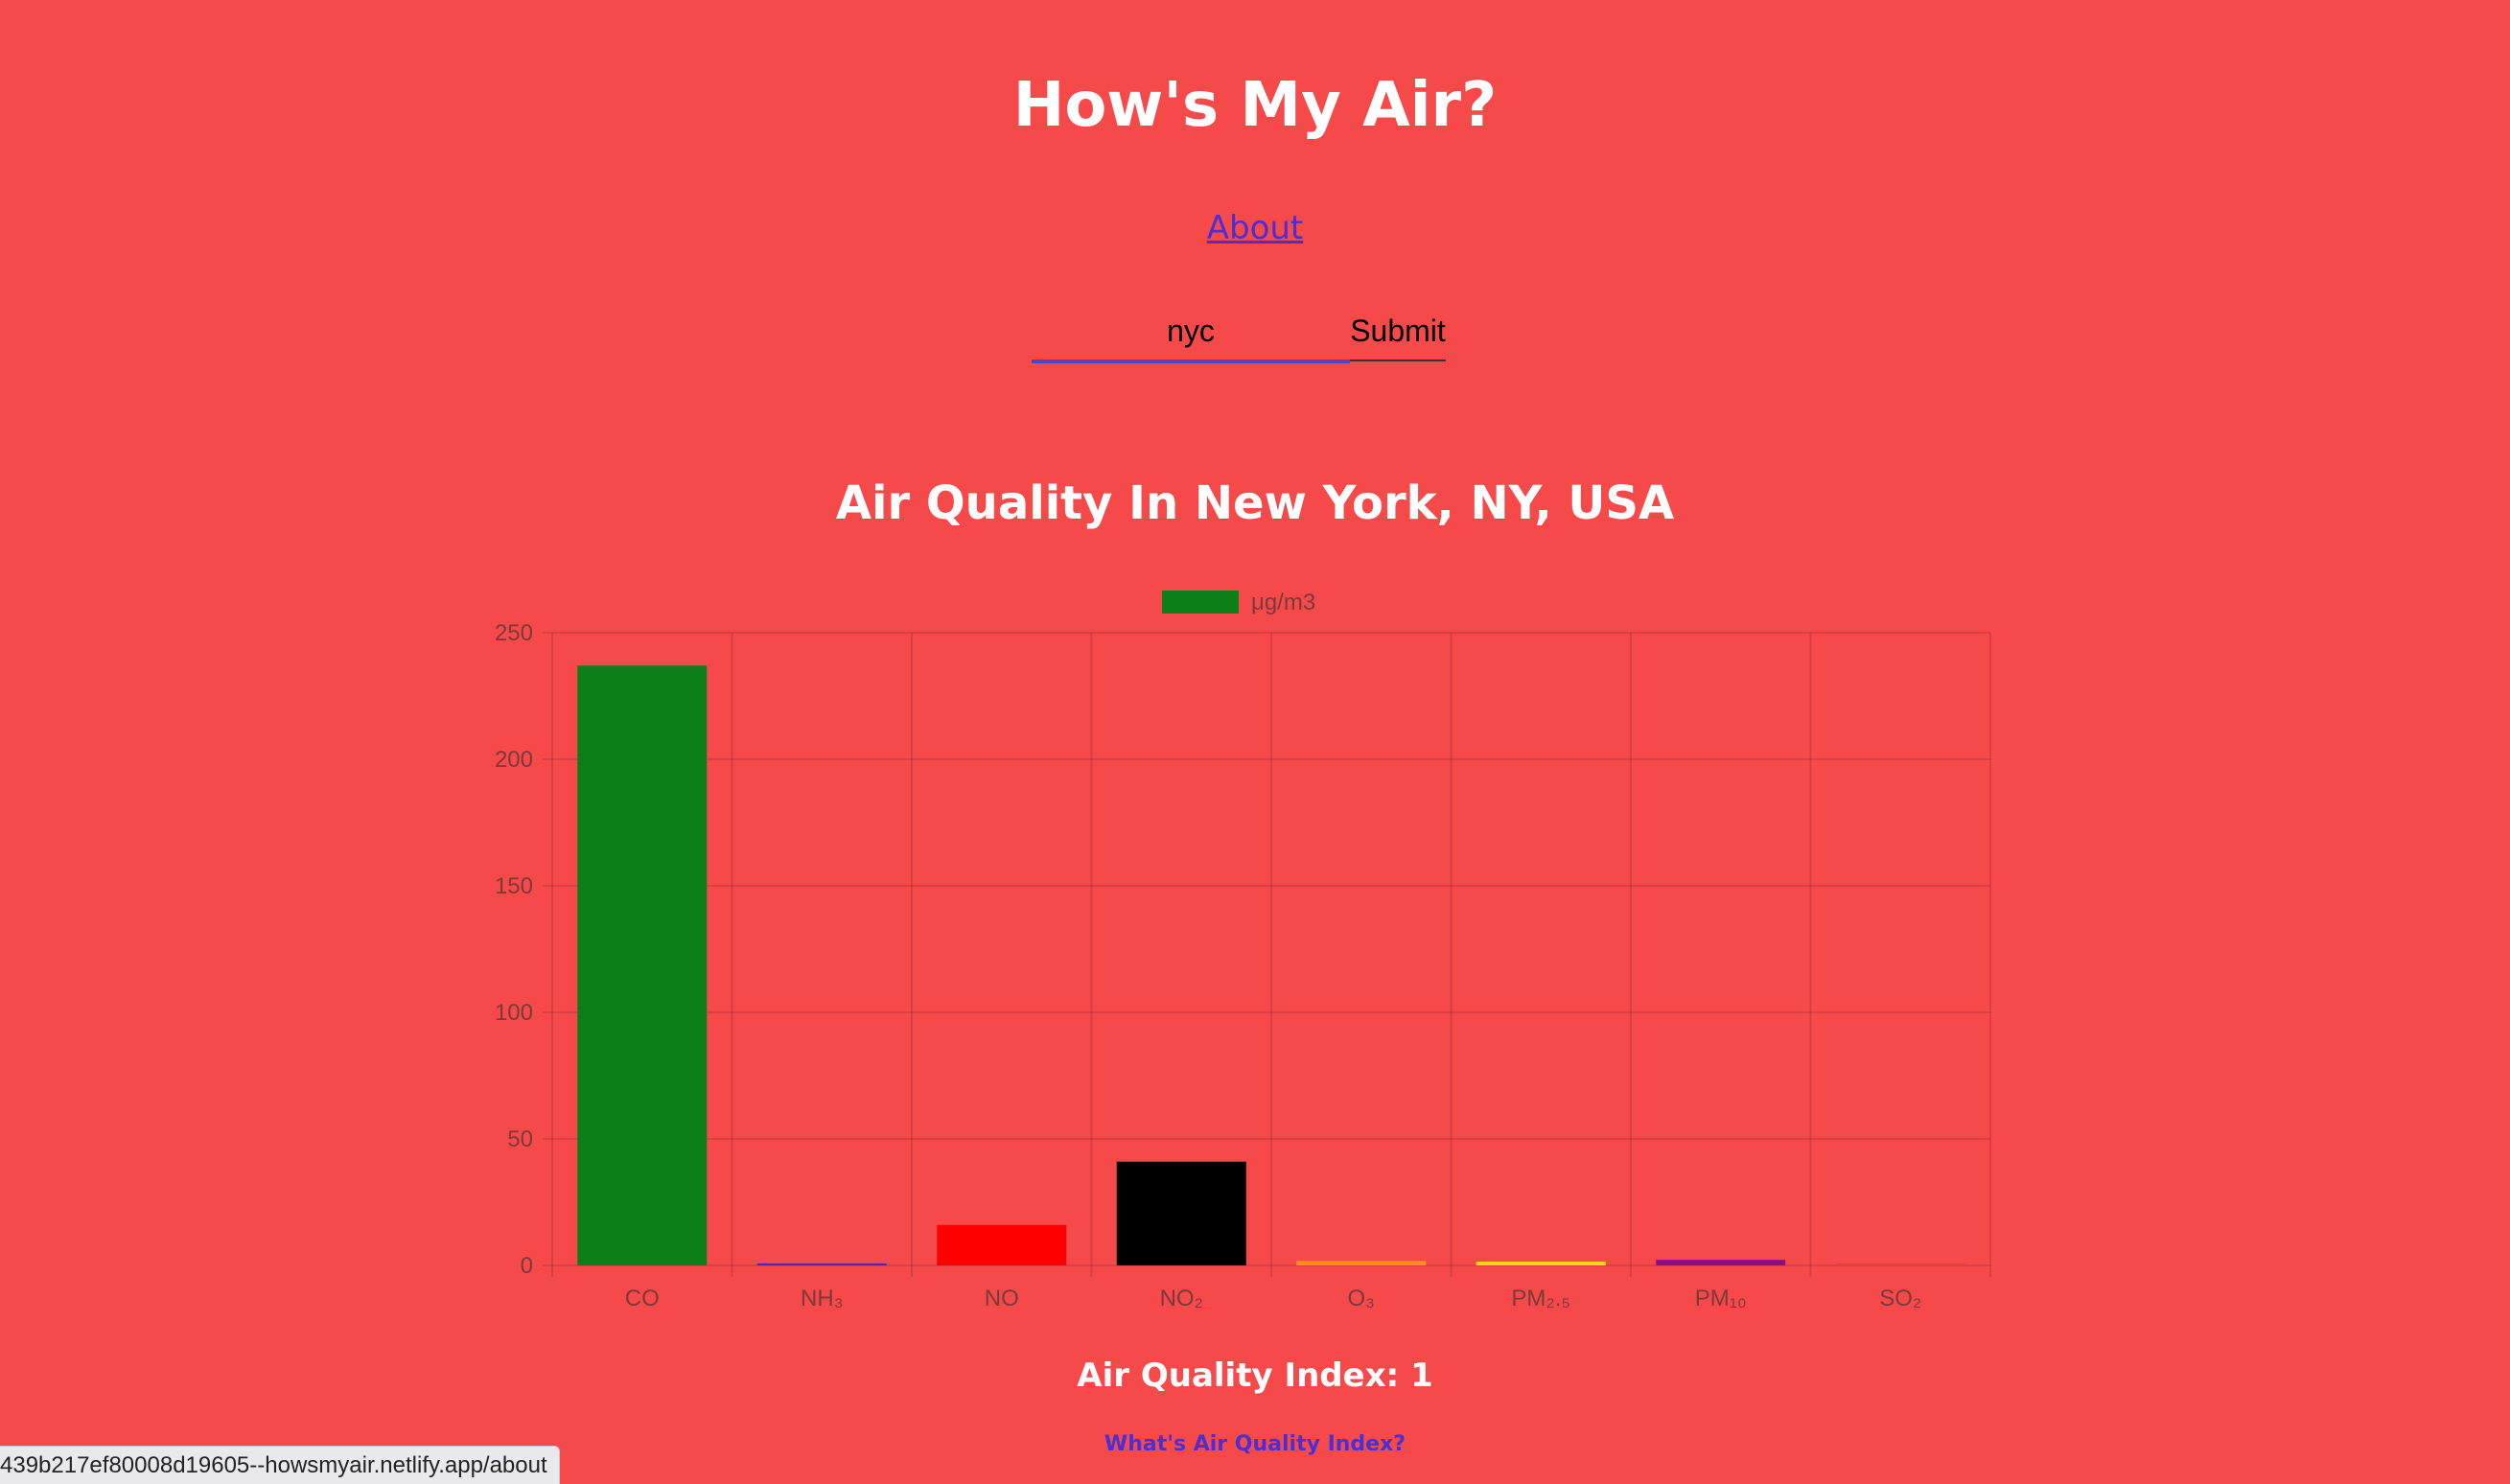 The image size is (2510, 1484). I want to click on about-link: About, so click(1255, 228).